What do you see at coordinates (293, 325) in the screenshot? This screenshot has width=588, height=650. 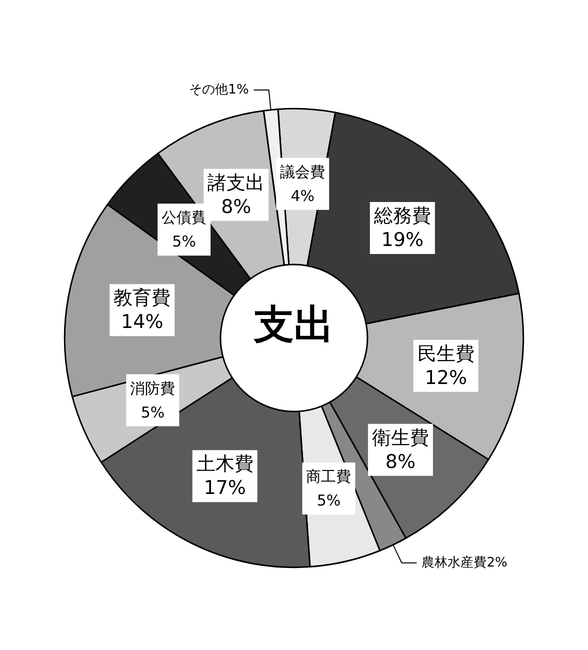 I see `text: 支出` at bounding box center [293, 325].